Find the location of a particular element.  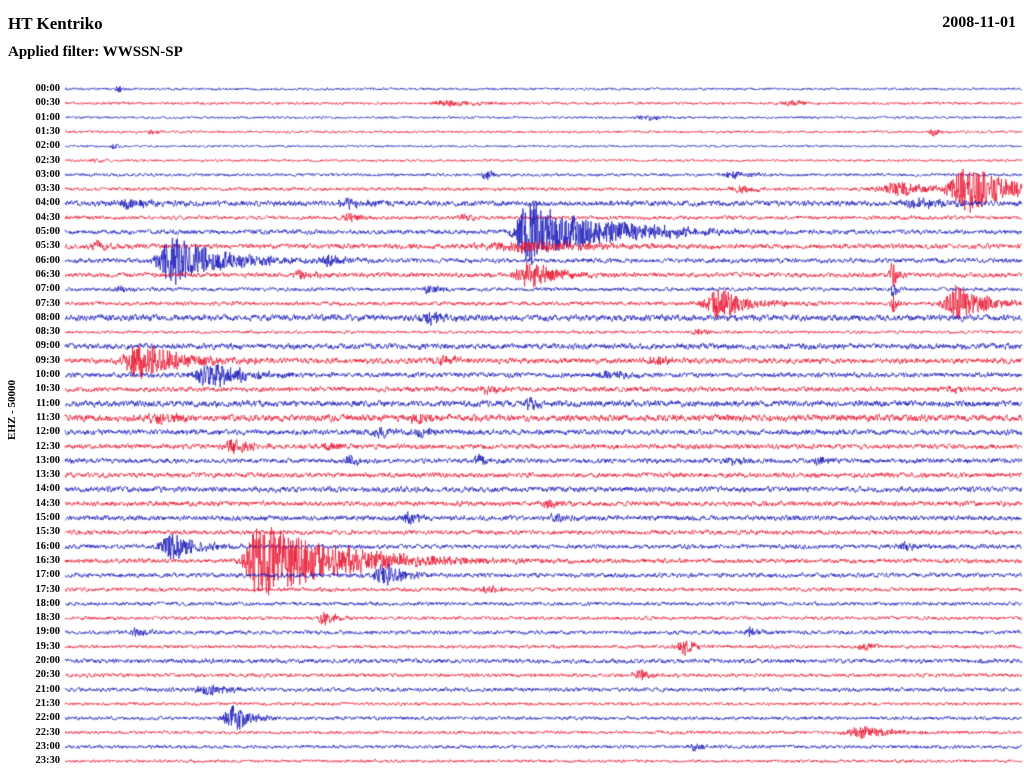

trace-time-label: 19:00 is located at coordinates (48, 632).